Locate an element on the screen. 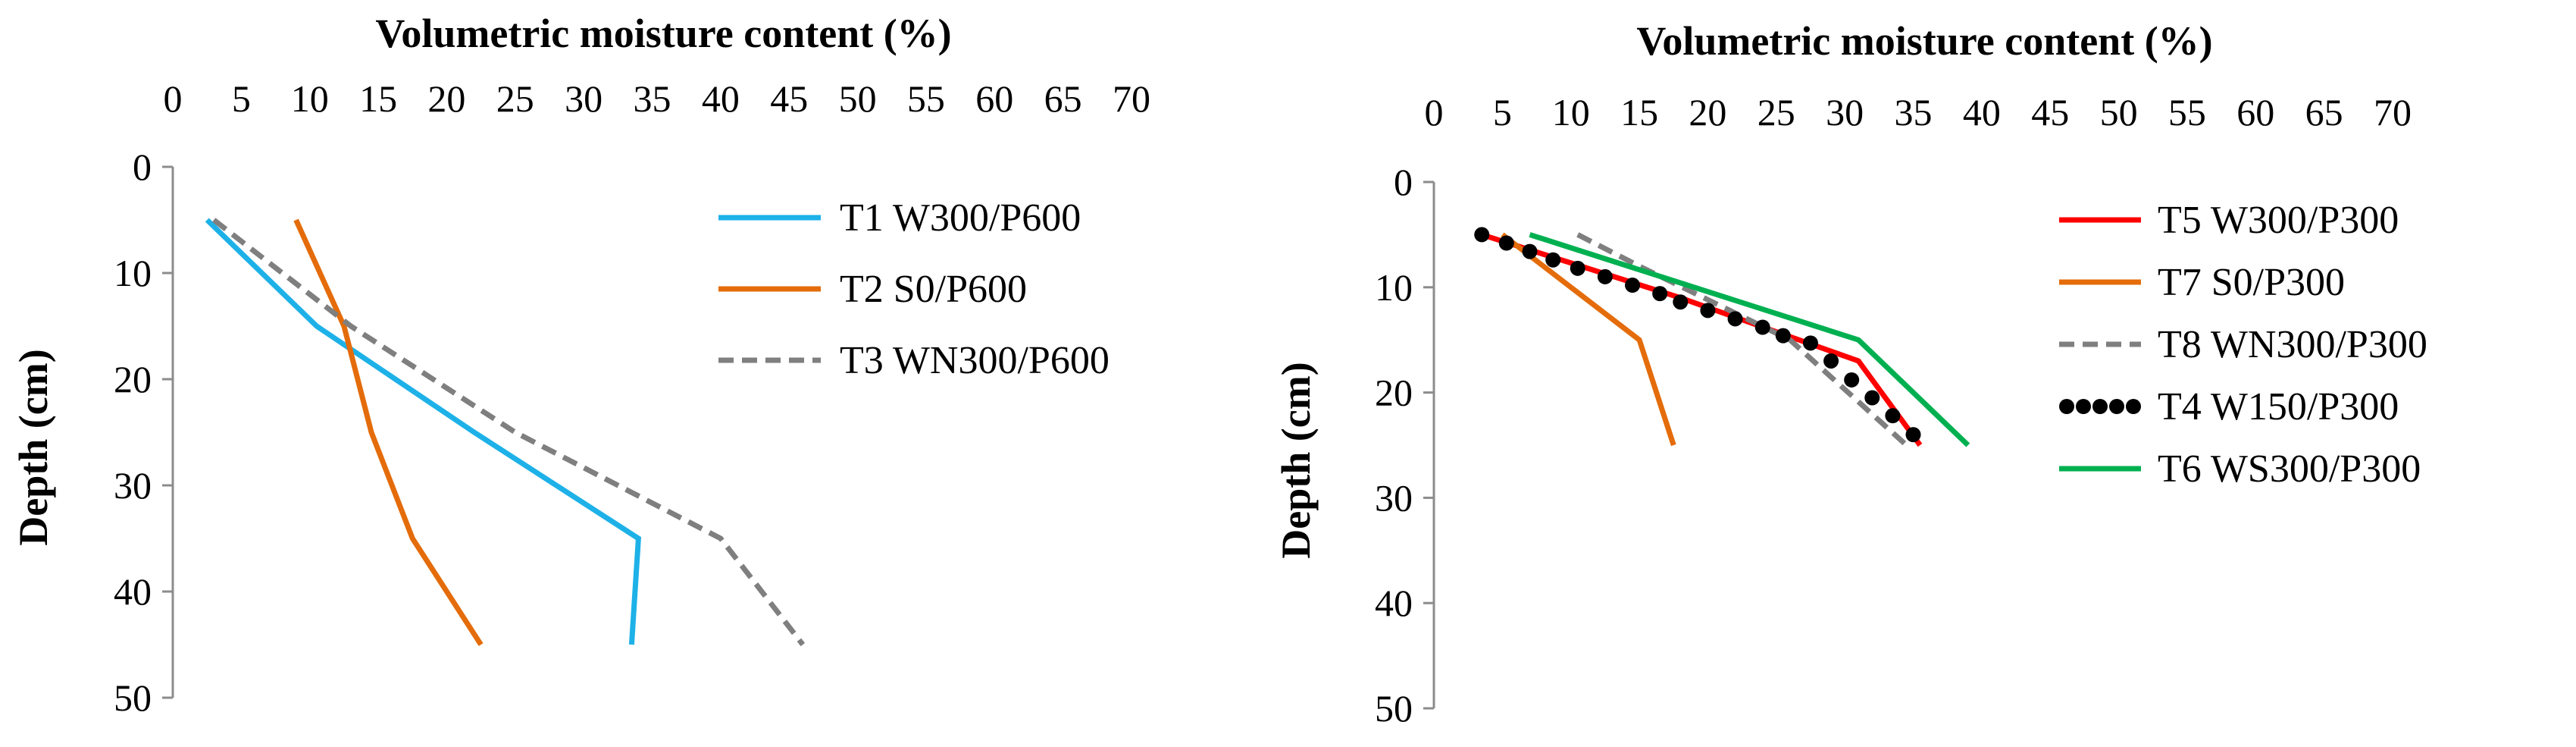 The image size is (2576, 747). legend-label: T1 W300/P600 is located at coordinates (961, 218).